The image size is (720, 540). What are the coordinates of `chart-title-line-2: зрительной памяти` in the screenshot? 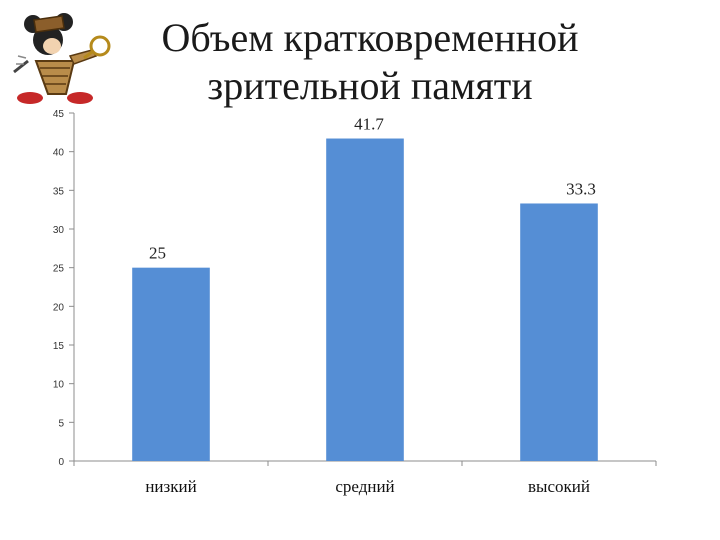 It's located at (370, 85).